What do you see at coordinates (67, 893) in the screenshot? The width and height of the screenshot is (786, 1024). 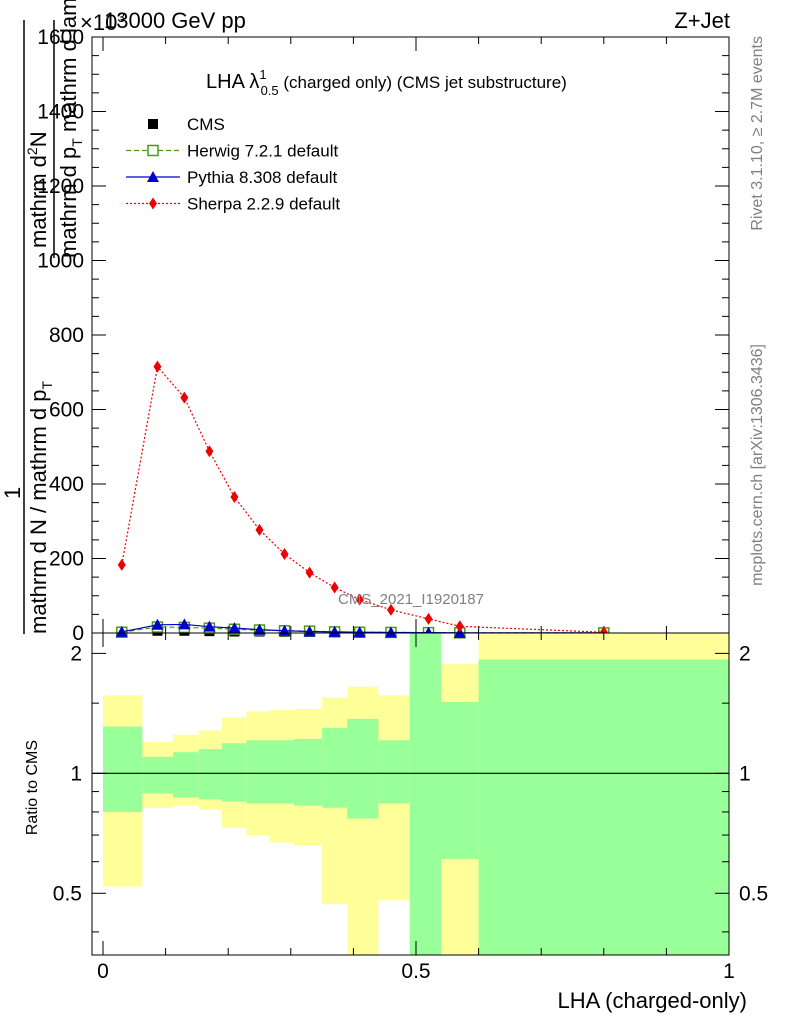 I see `ratio-y-tick-label: 0.5` at bounding box center [67, 893].